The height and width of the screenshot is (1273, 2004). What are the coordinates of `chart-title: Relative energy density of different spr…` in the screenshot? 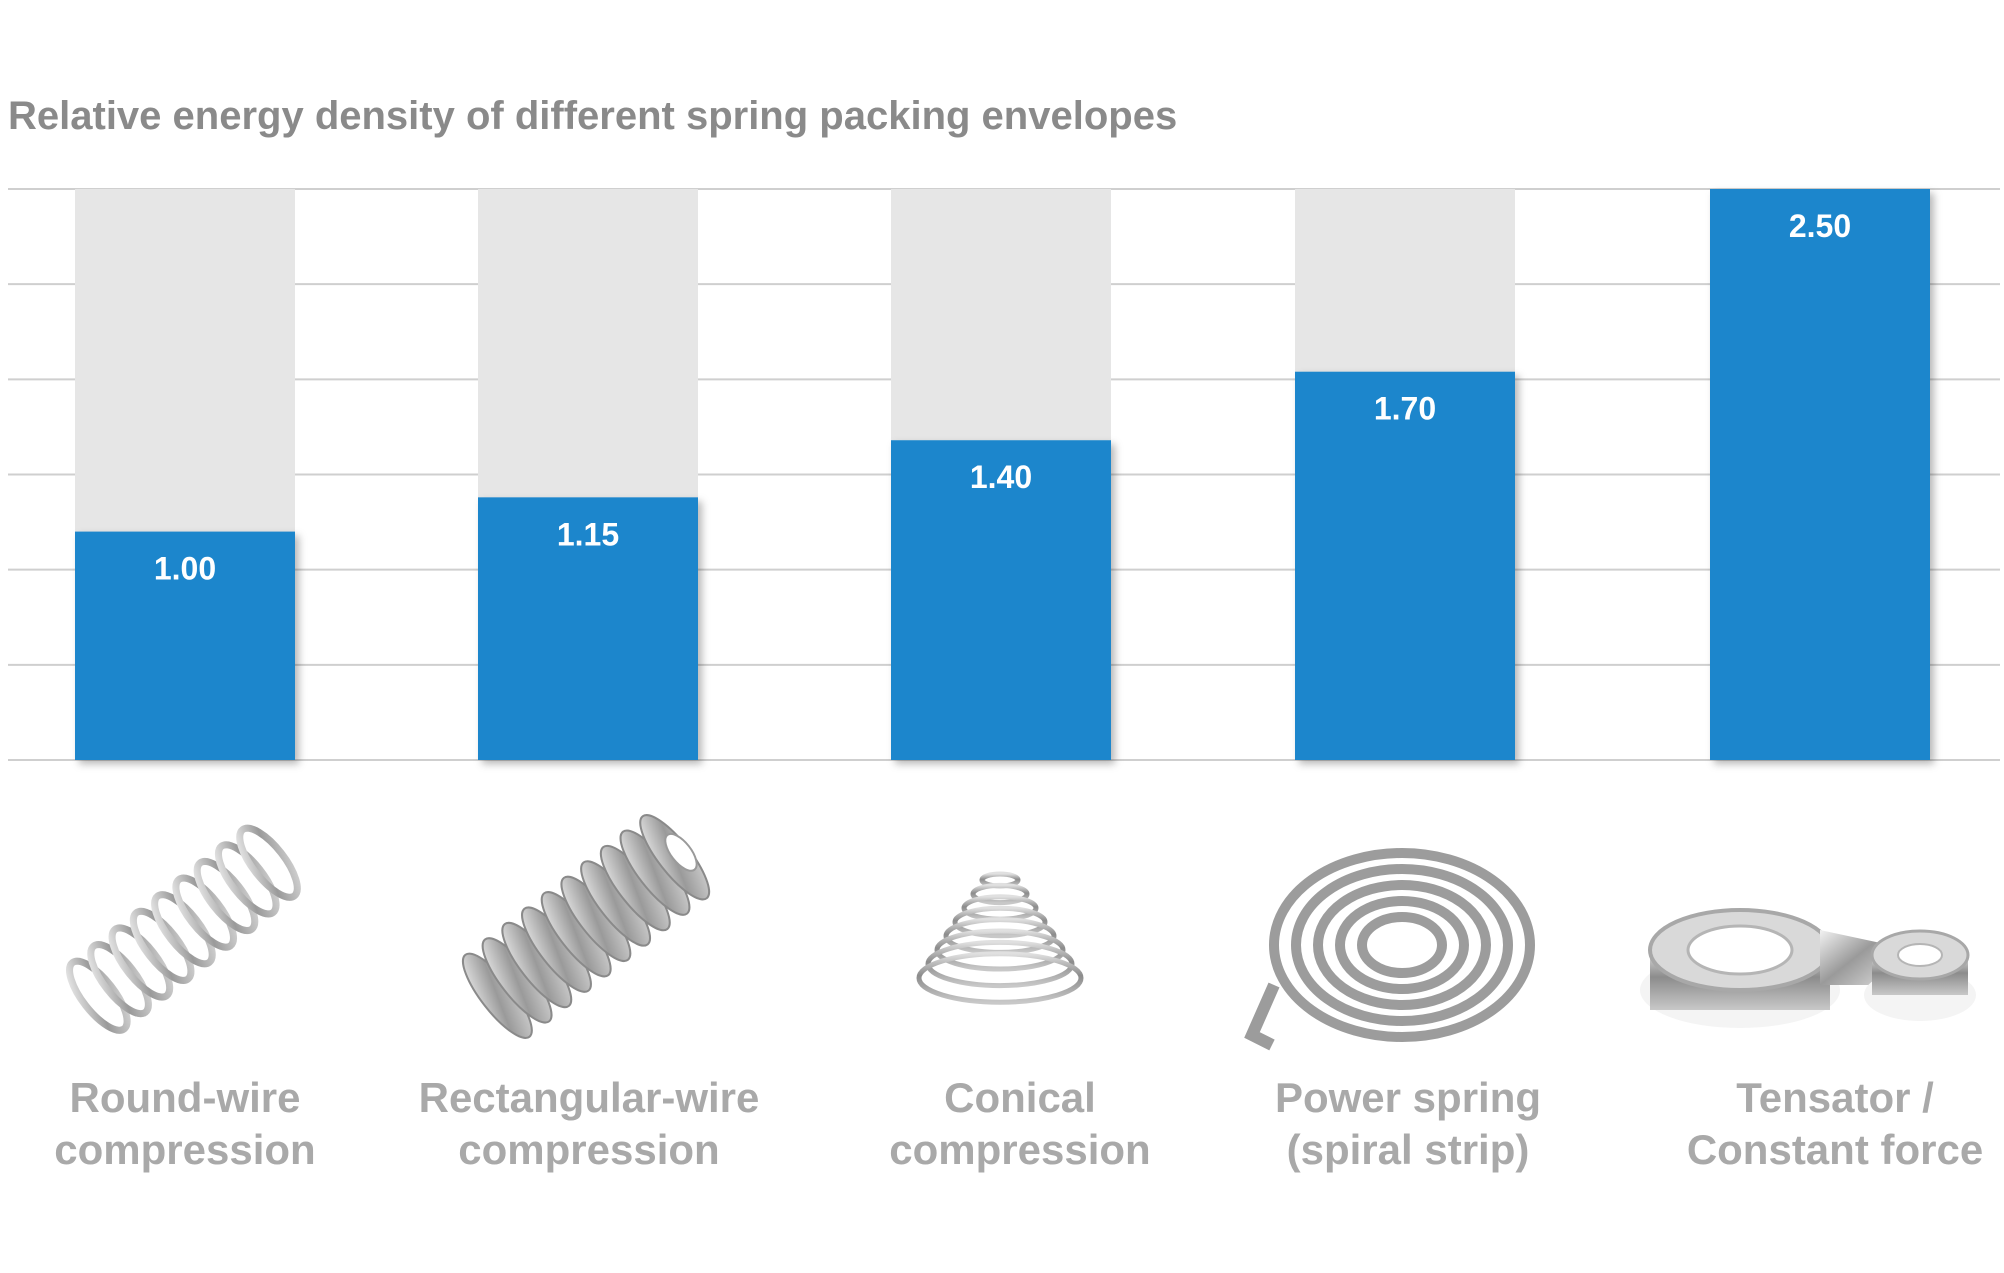 It's located at (593, 116).